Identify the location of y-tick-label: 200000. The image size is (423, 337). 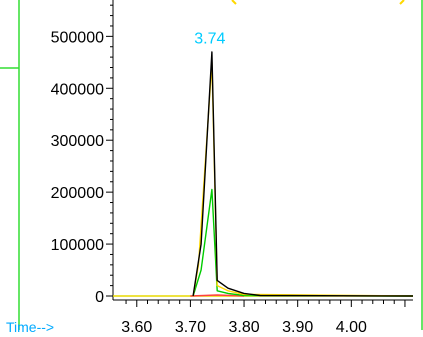
(77, 193).